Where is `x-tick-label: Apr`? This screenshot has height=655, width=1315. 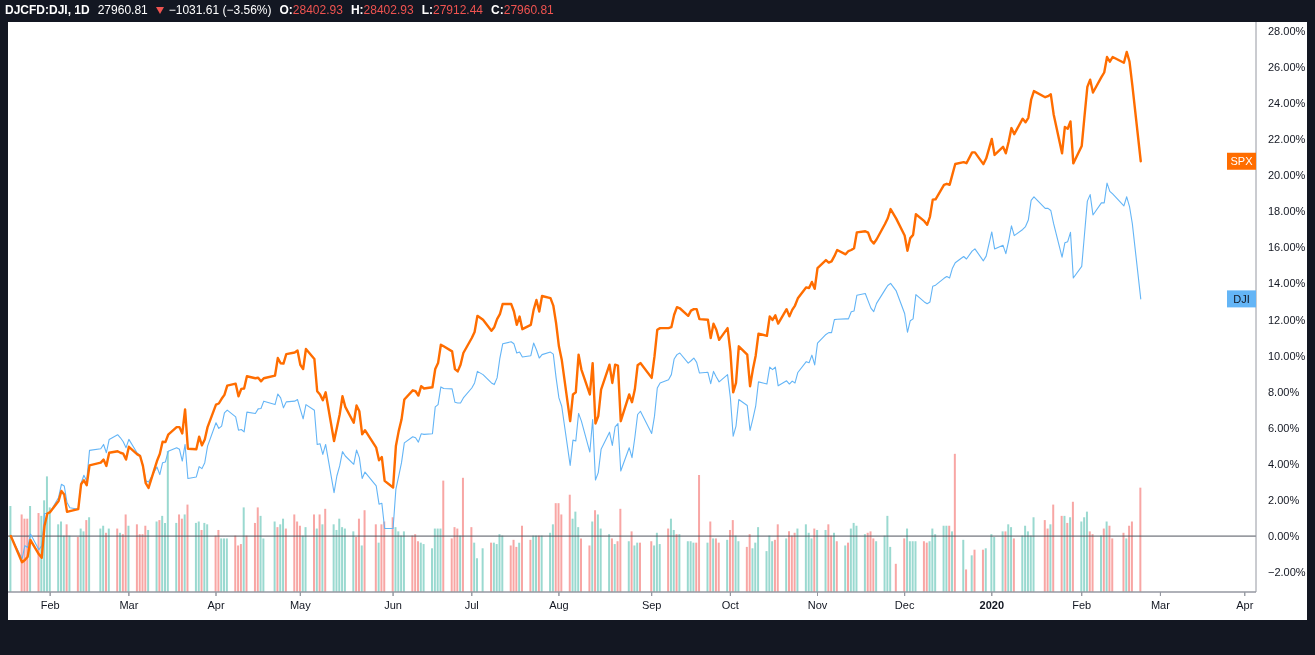 x-tick-label: Apr is located at coordinates (1245, 604).